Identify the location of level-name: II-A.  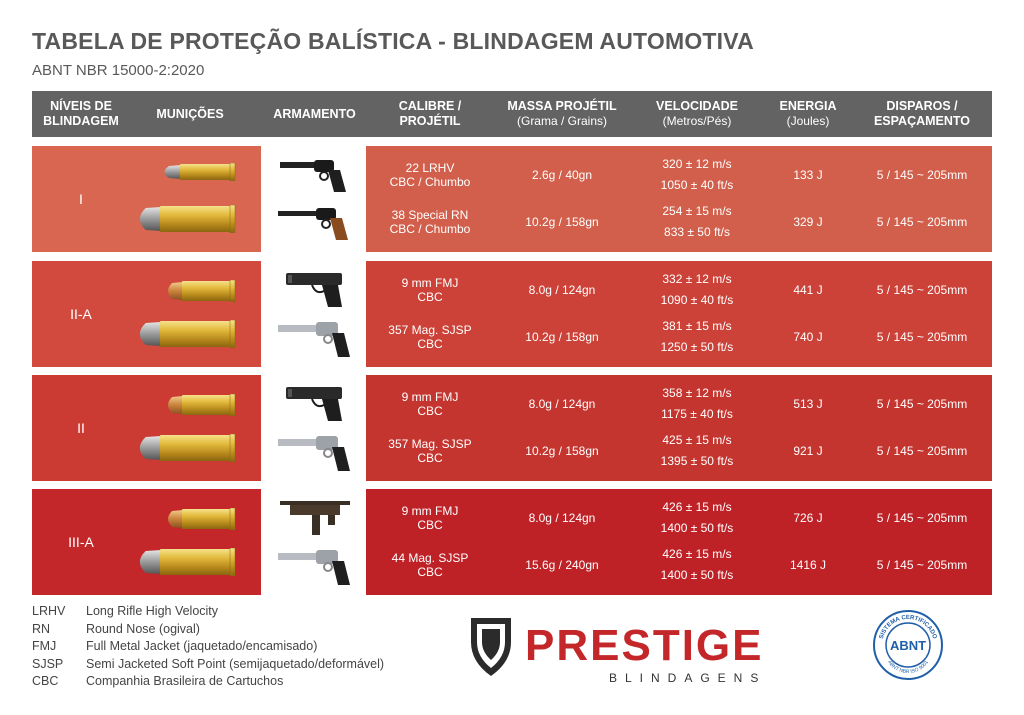
(81, 314).